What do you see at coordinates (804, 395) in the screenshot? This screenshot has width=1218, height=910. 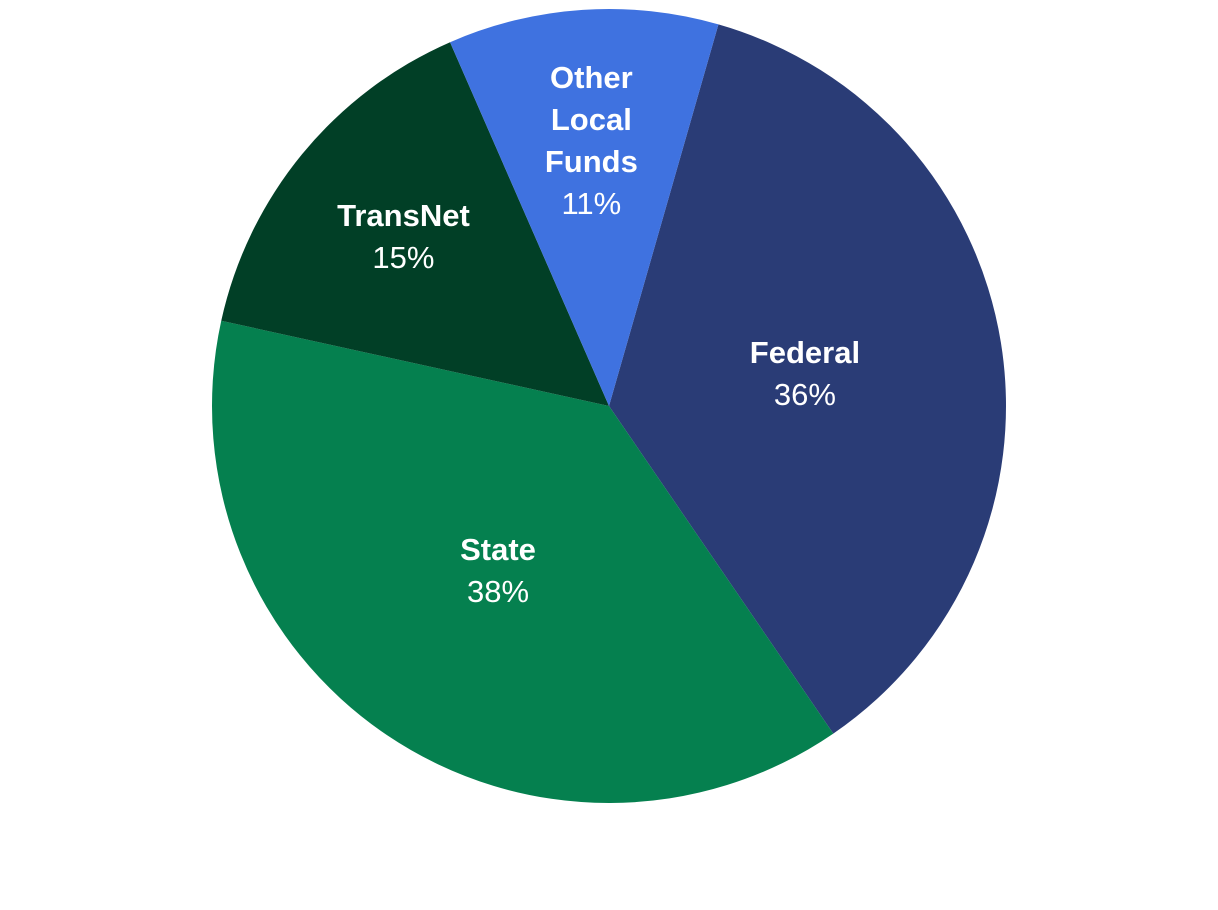 I see `slice-value: 36%` at bounding box center [804, 395].